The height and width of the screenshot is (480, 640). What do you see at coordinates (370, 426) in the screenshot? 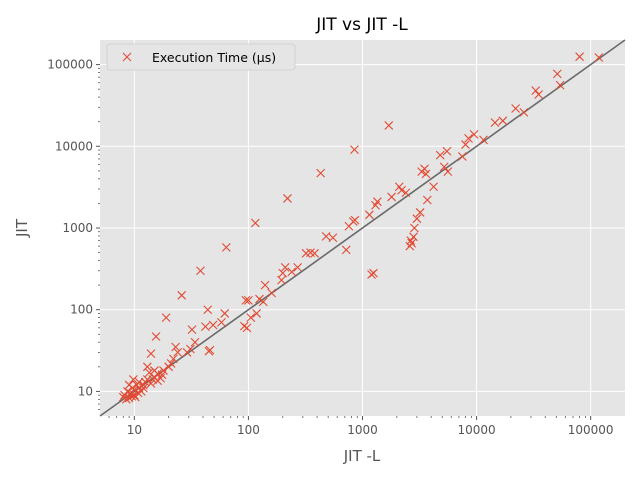
I see `x-axis-ticks: 10 100 1000 10000 100000` at bounding box center [370, 426].